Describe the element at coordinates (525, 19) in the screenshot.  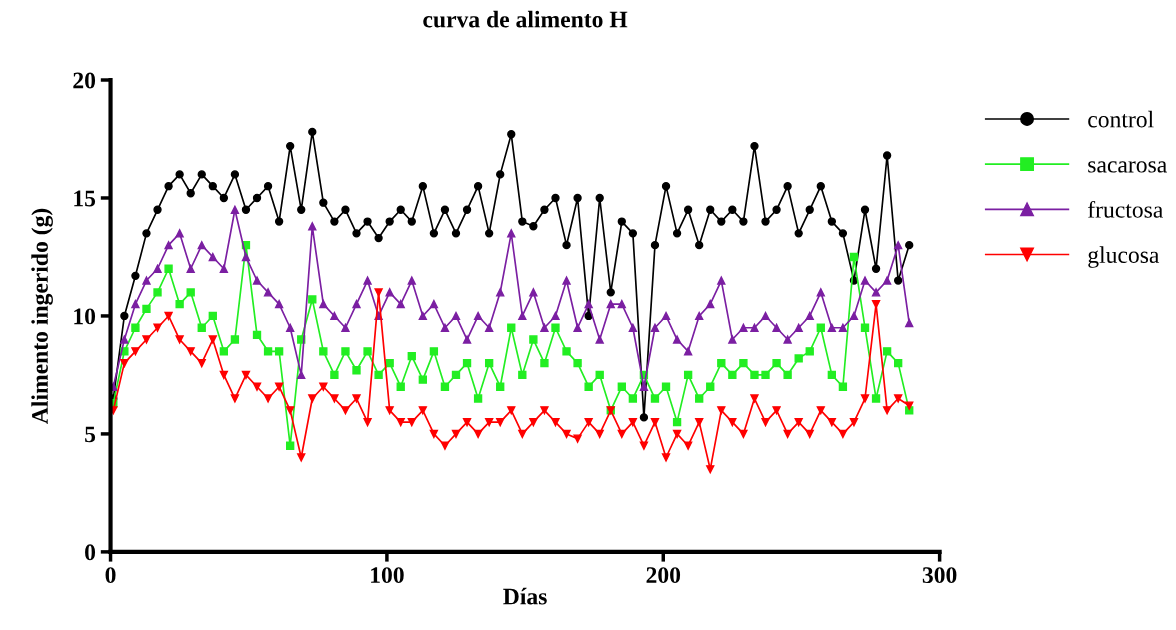
I see `chart-title: curva de alimento H` at that location.